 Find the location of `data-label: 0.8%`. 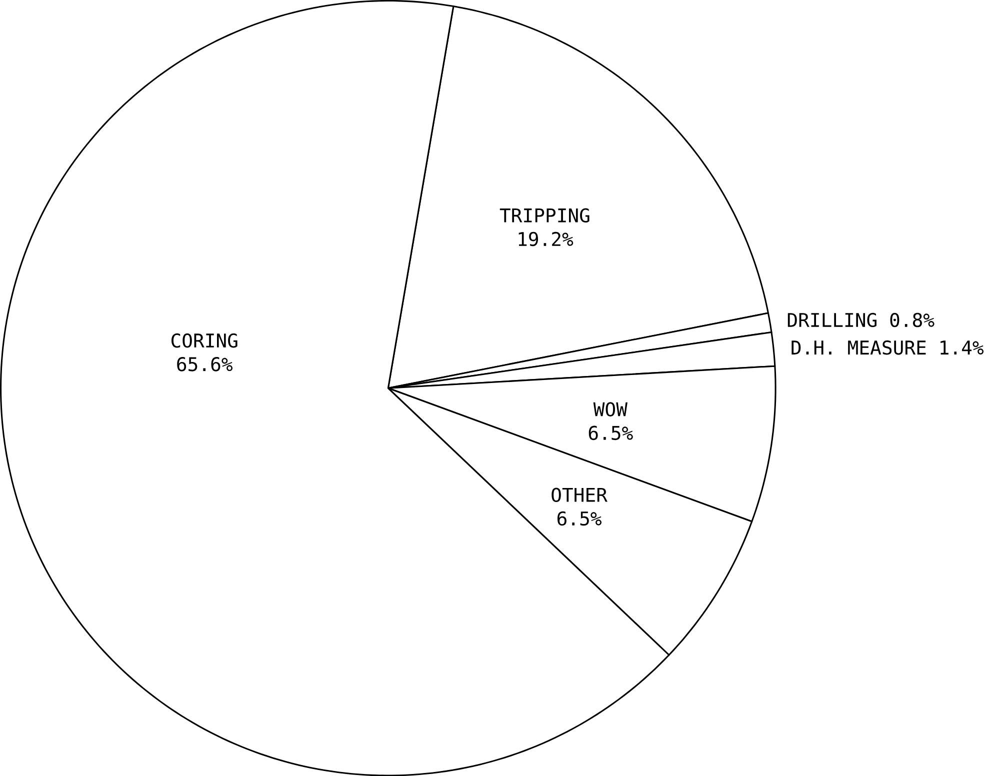

data-label: 0.8% is located at coordinates (912, 319).